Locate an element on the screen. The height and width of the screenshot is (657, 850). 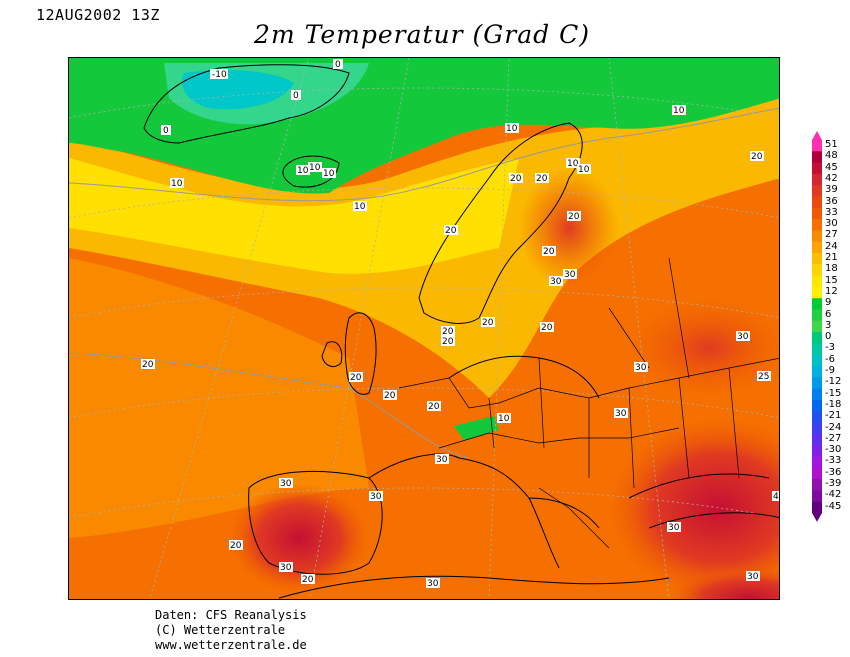
field-greenland-cold is located at coordinates (237, 90).